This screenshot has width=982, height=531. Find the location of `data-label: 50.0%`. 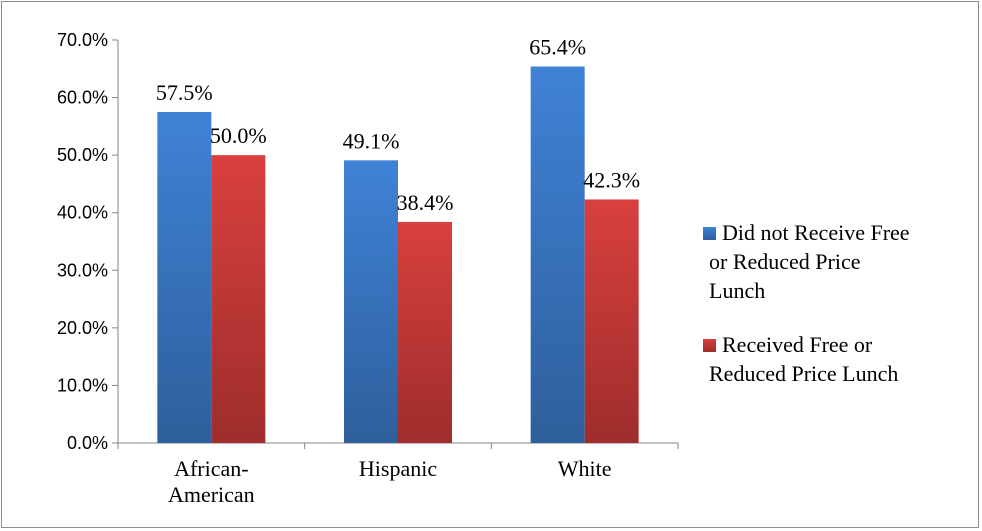

data-label: 50.0% is located at coordinates (238, 135).